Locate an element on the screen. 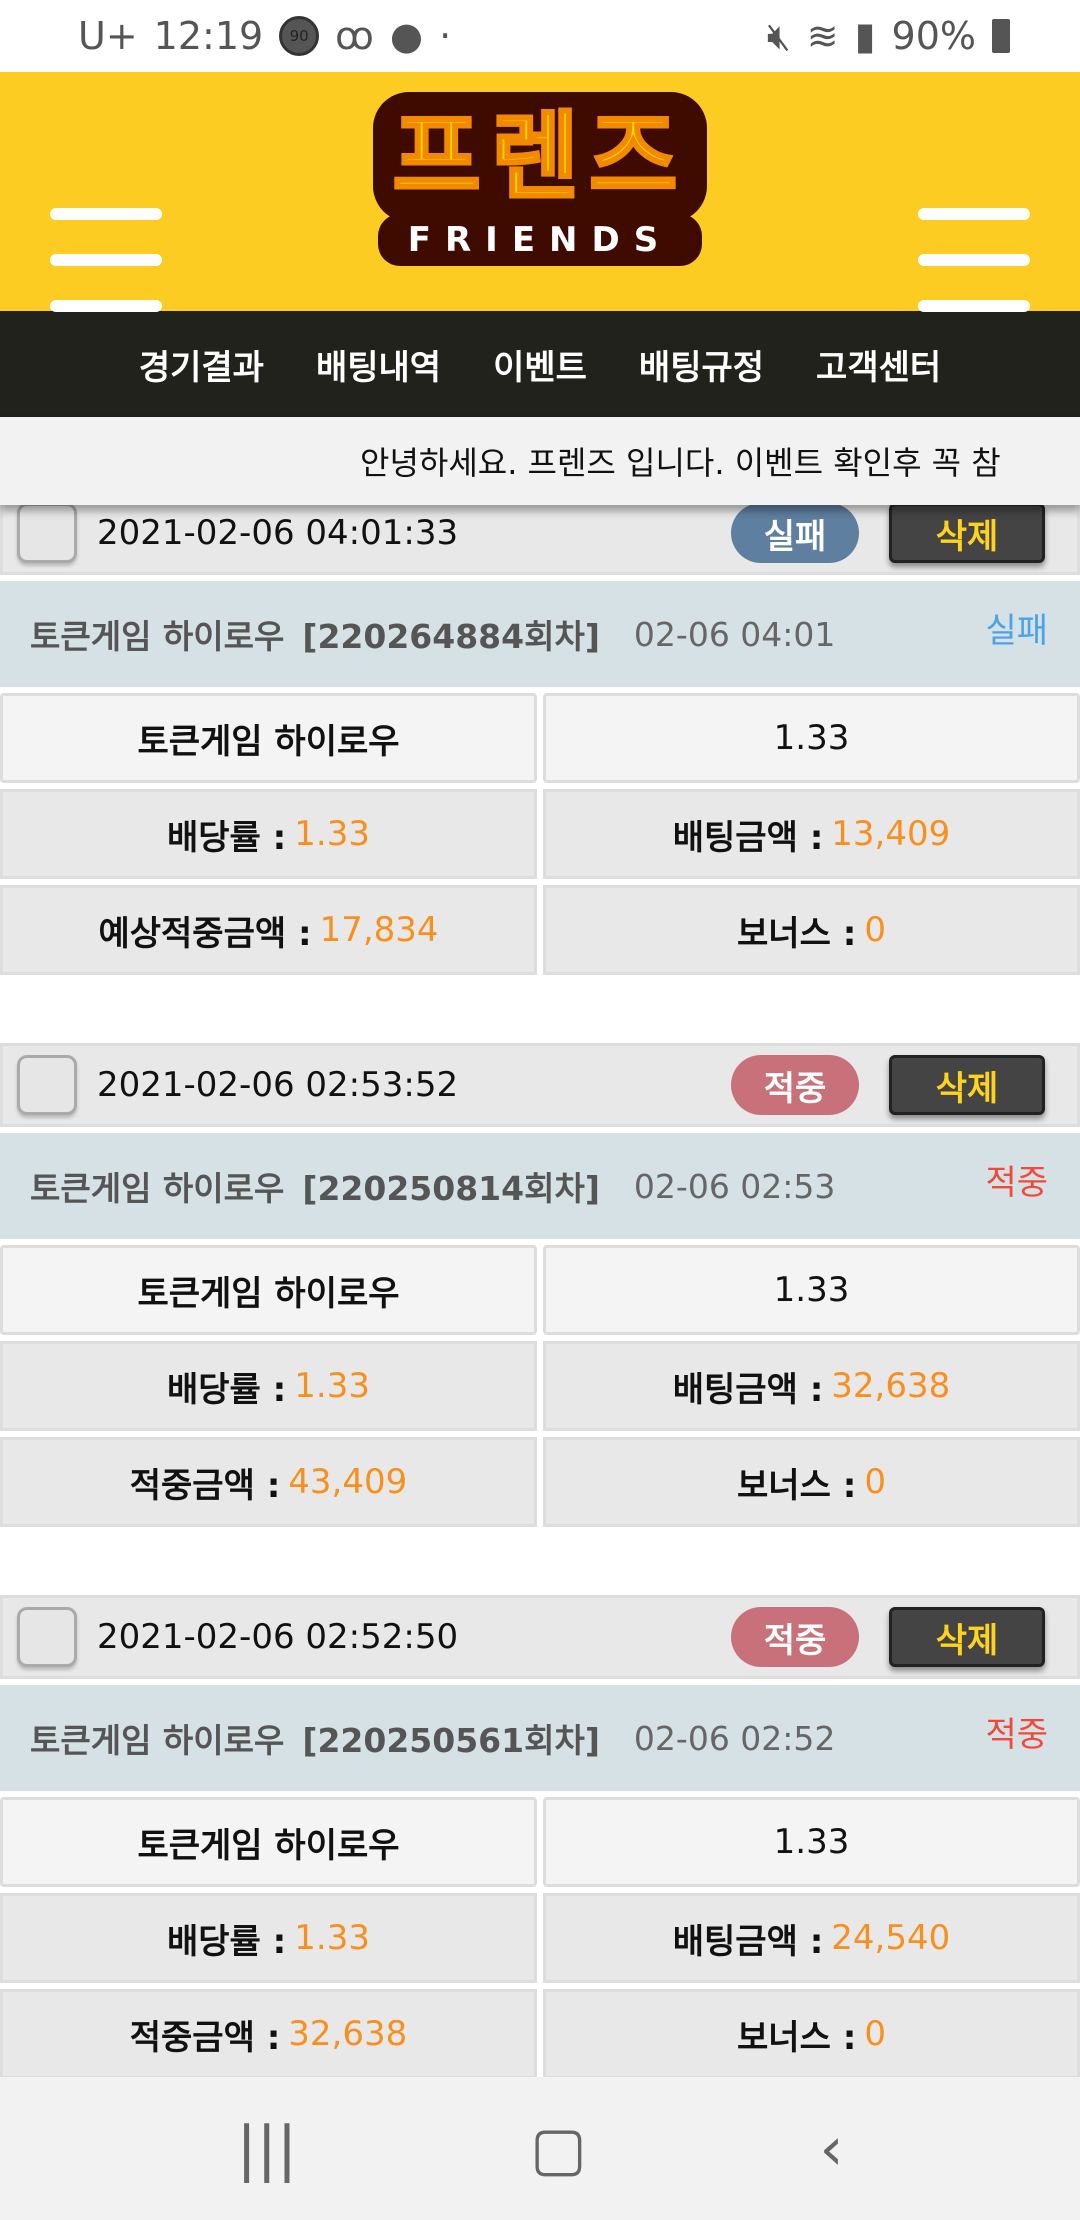 The width and height of the screenshot is (1080, 2220). battery-icon is located at coordinates (1001, 36).